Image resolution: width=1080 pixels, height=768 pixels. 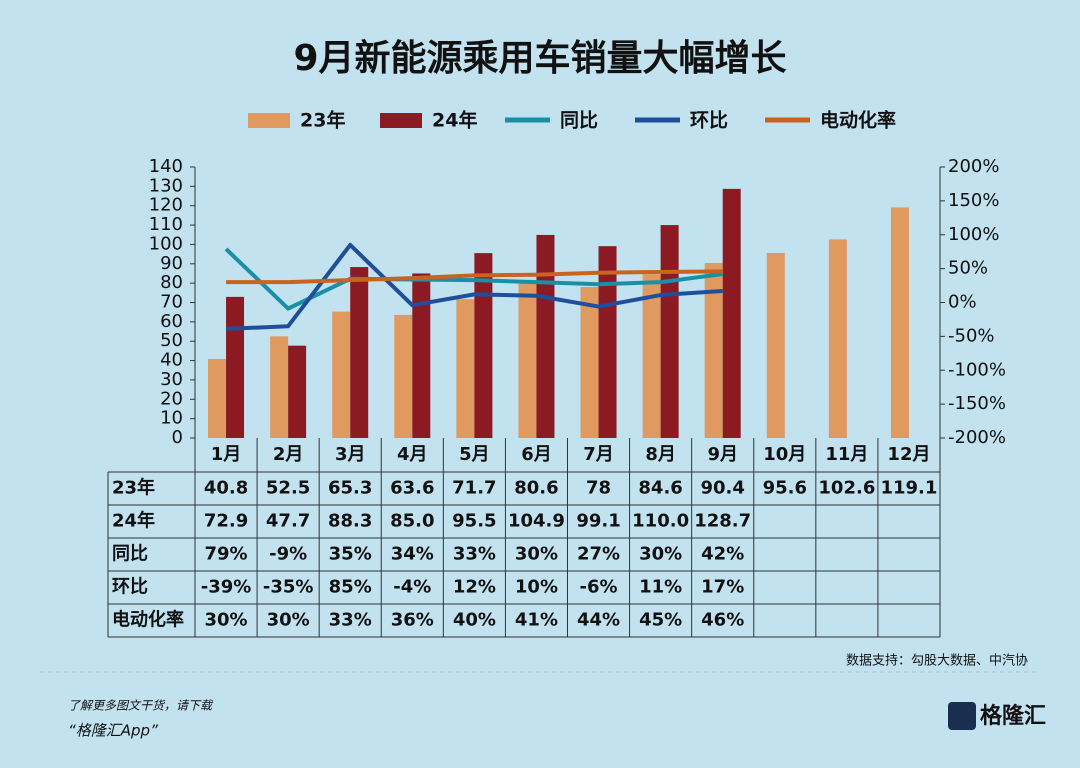 I want to click on y-tick-label: 40, so click(x=171, y=360).